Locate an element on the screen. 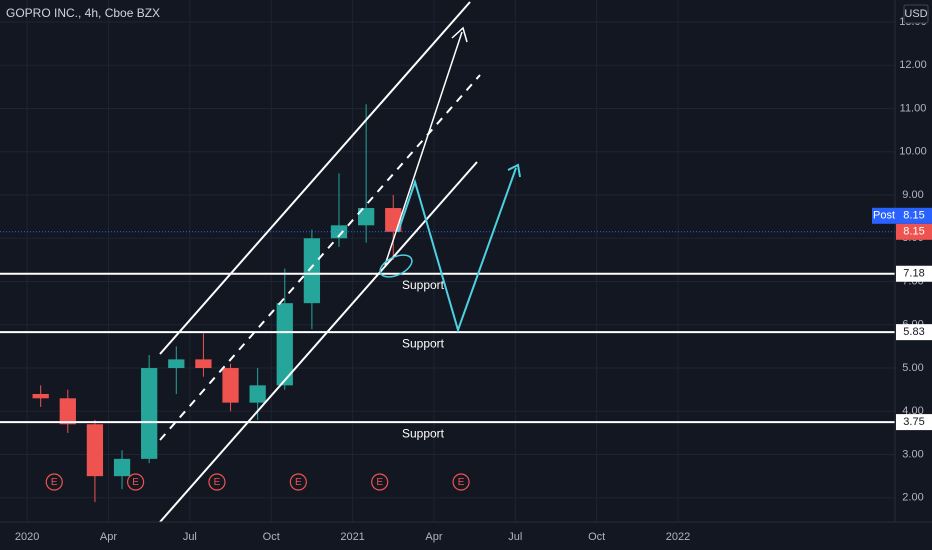 The width and height of the screenshot is (932, 550). arrow-head is located at coordinates (459, 34).